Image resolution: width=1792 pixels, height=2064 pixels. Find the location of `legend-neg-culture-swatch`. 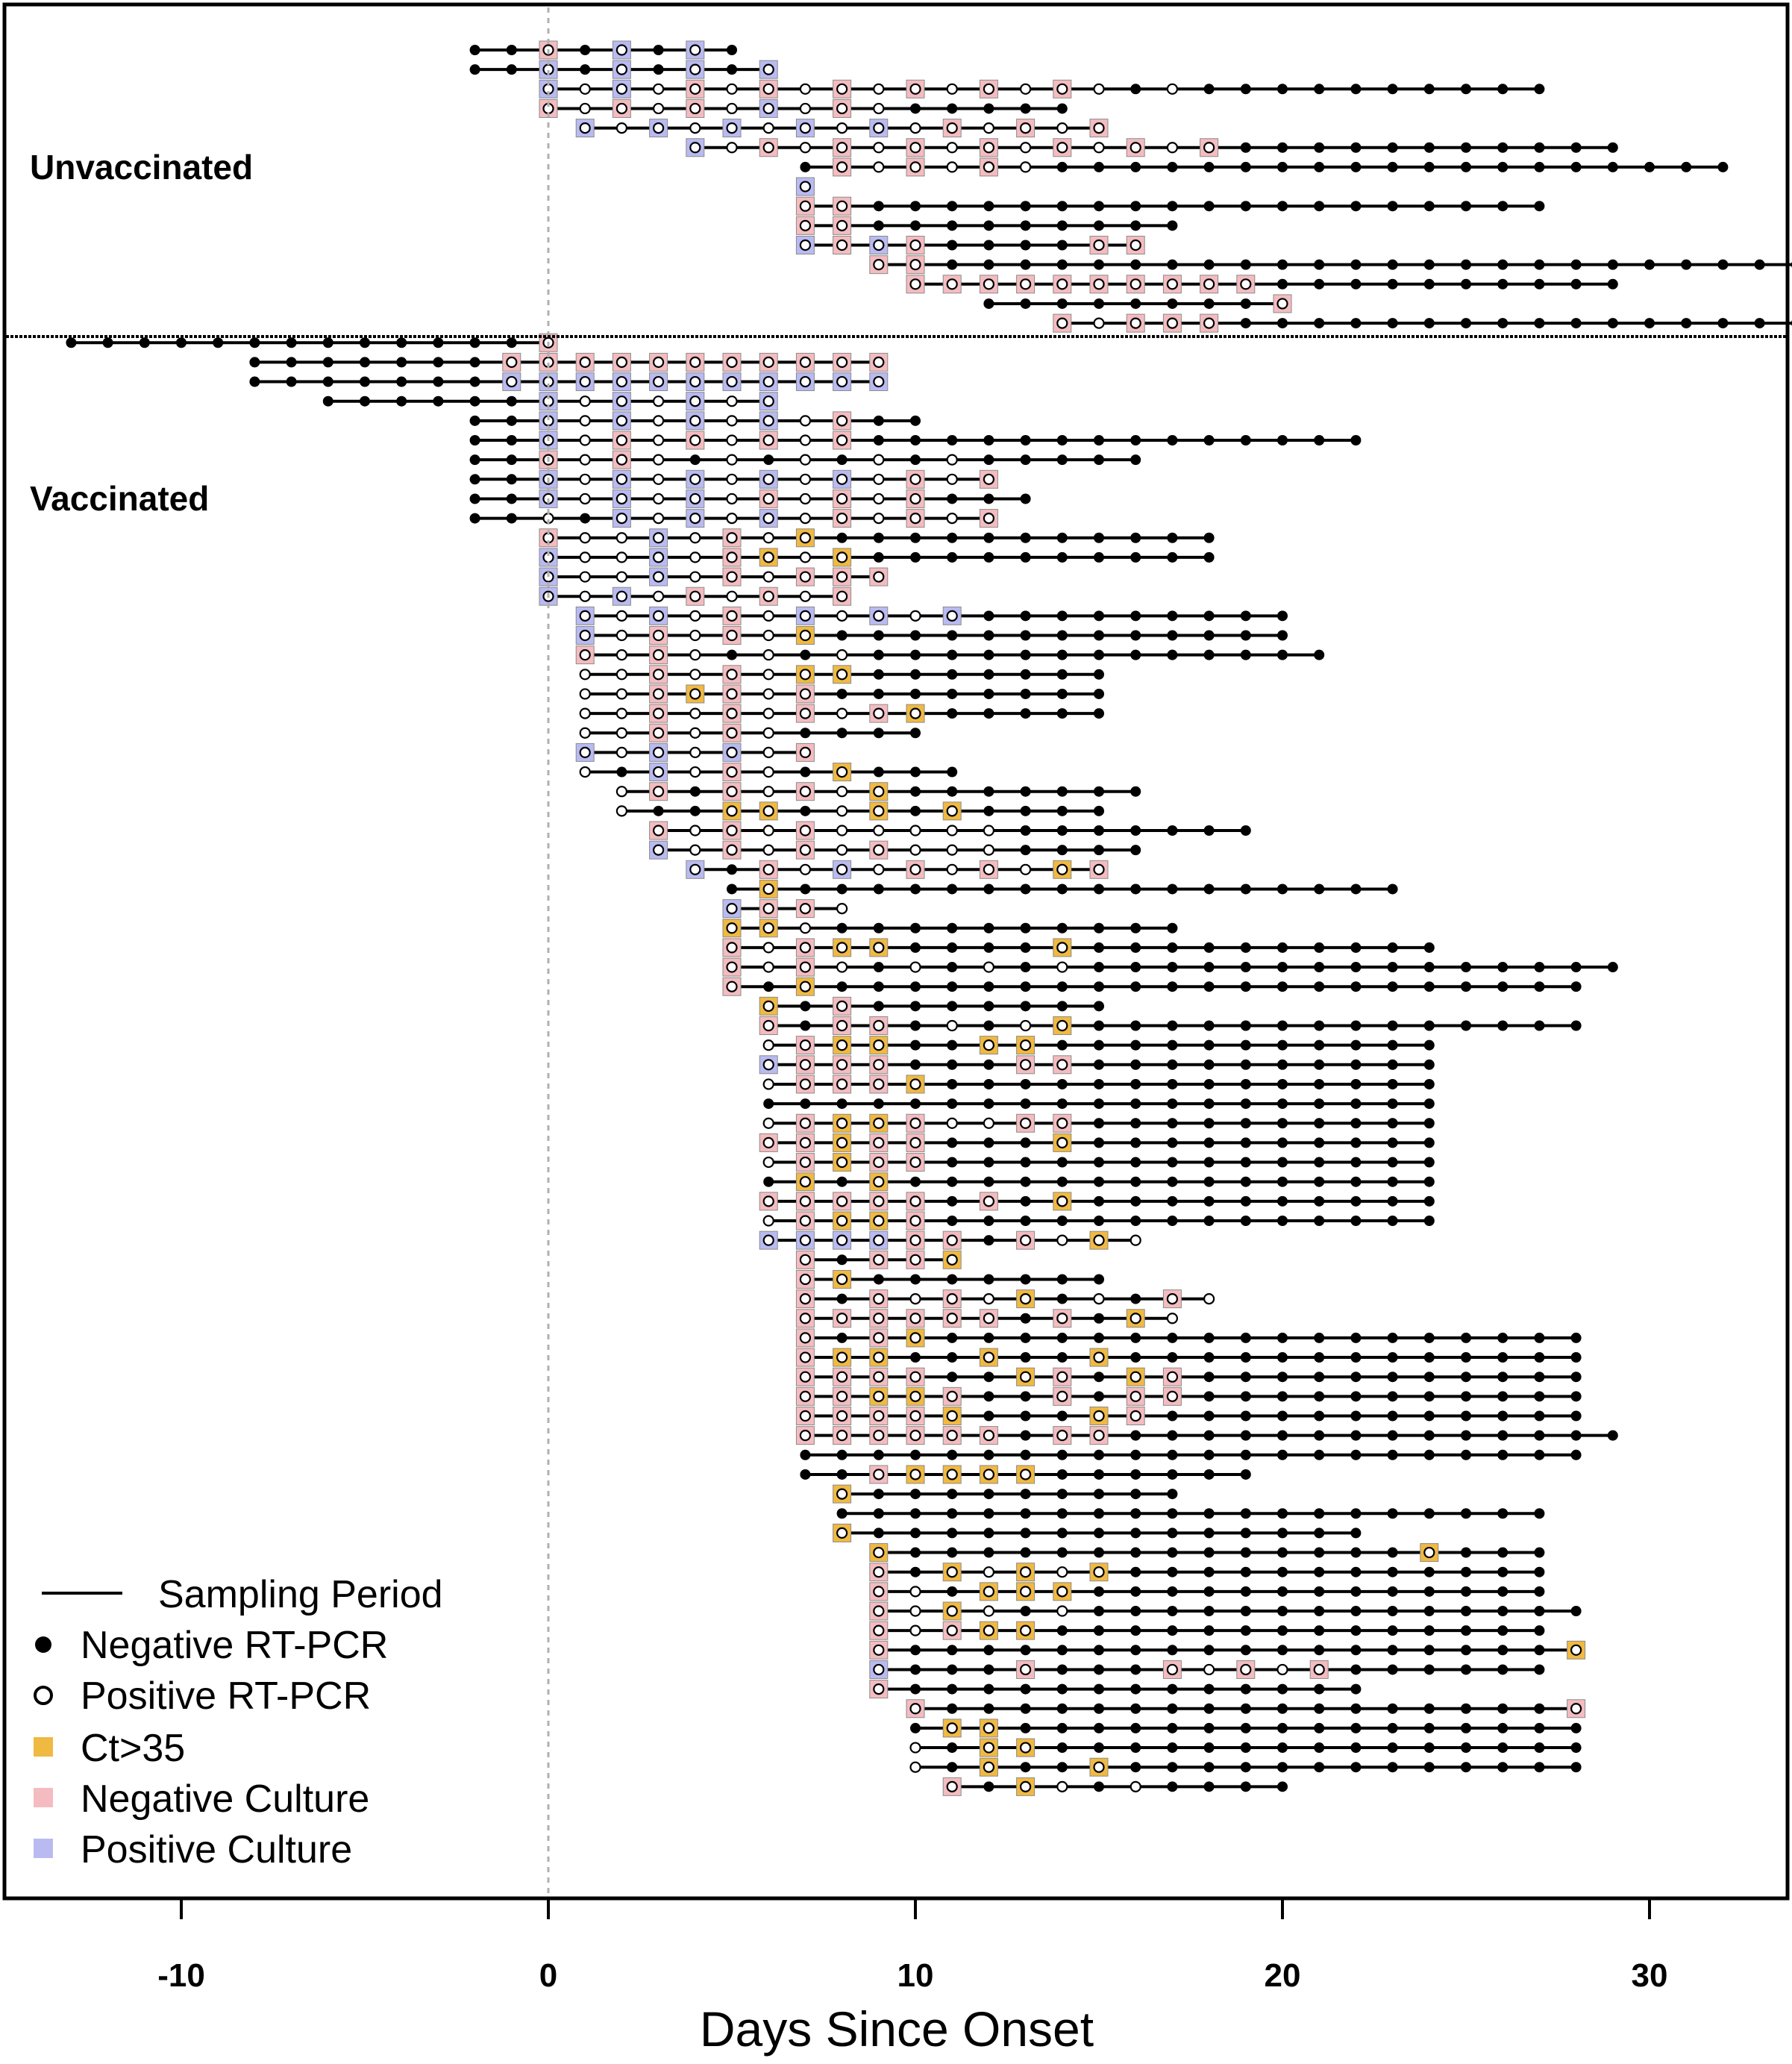

legend-neg-culture-swatch is located at coordinates (43, 1797).